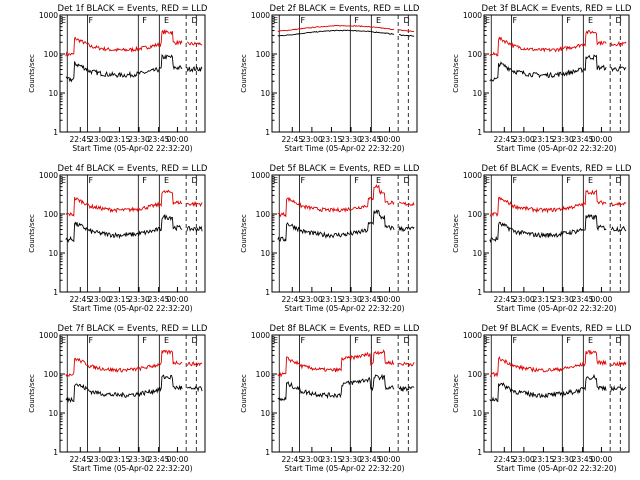  What do you see at coordinates (133, 329) in the screenshot?
I see `panel-title: Det 7f BLACK = Events, RED = LLD` at bounding box center [133, 329].